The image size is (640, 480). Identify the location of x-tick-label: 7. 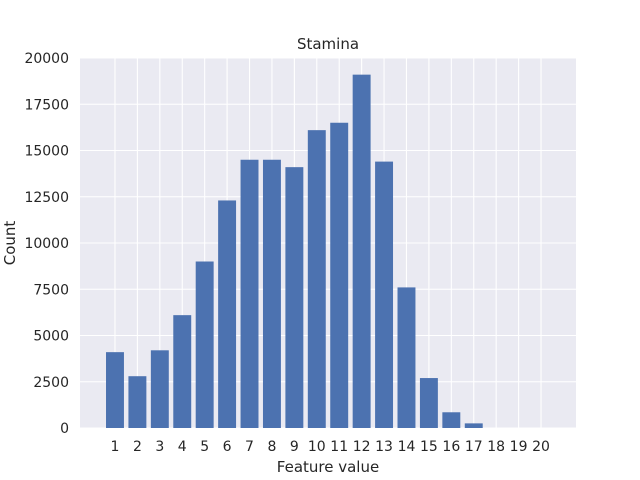
(249, 447).